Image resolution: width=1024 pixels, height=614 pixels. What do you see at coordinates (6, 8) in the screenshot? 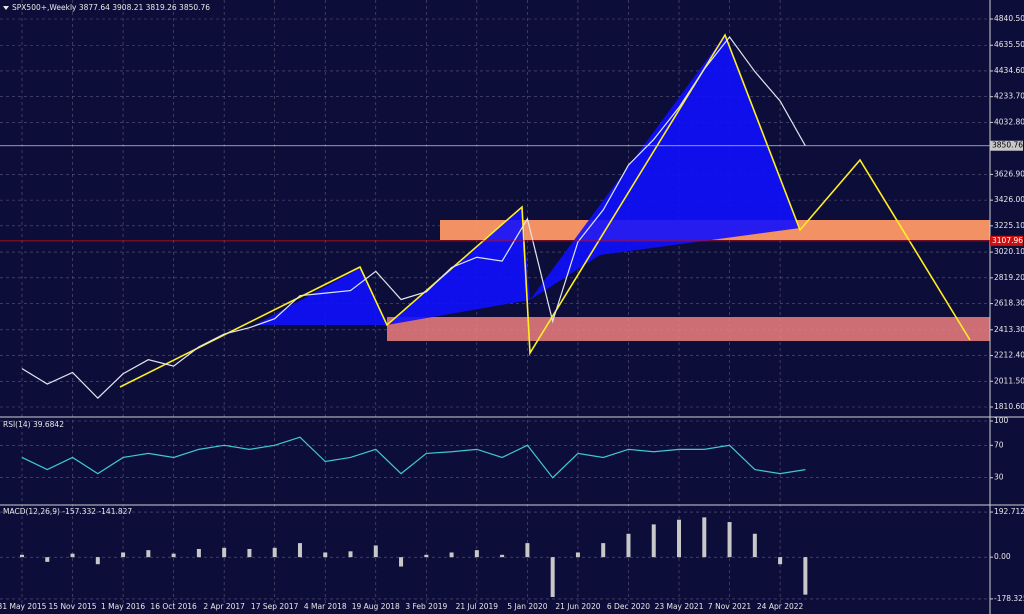
I see `menu-arrow` at bounding box center [6, 8].